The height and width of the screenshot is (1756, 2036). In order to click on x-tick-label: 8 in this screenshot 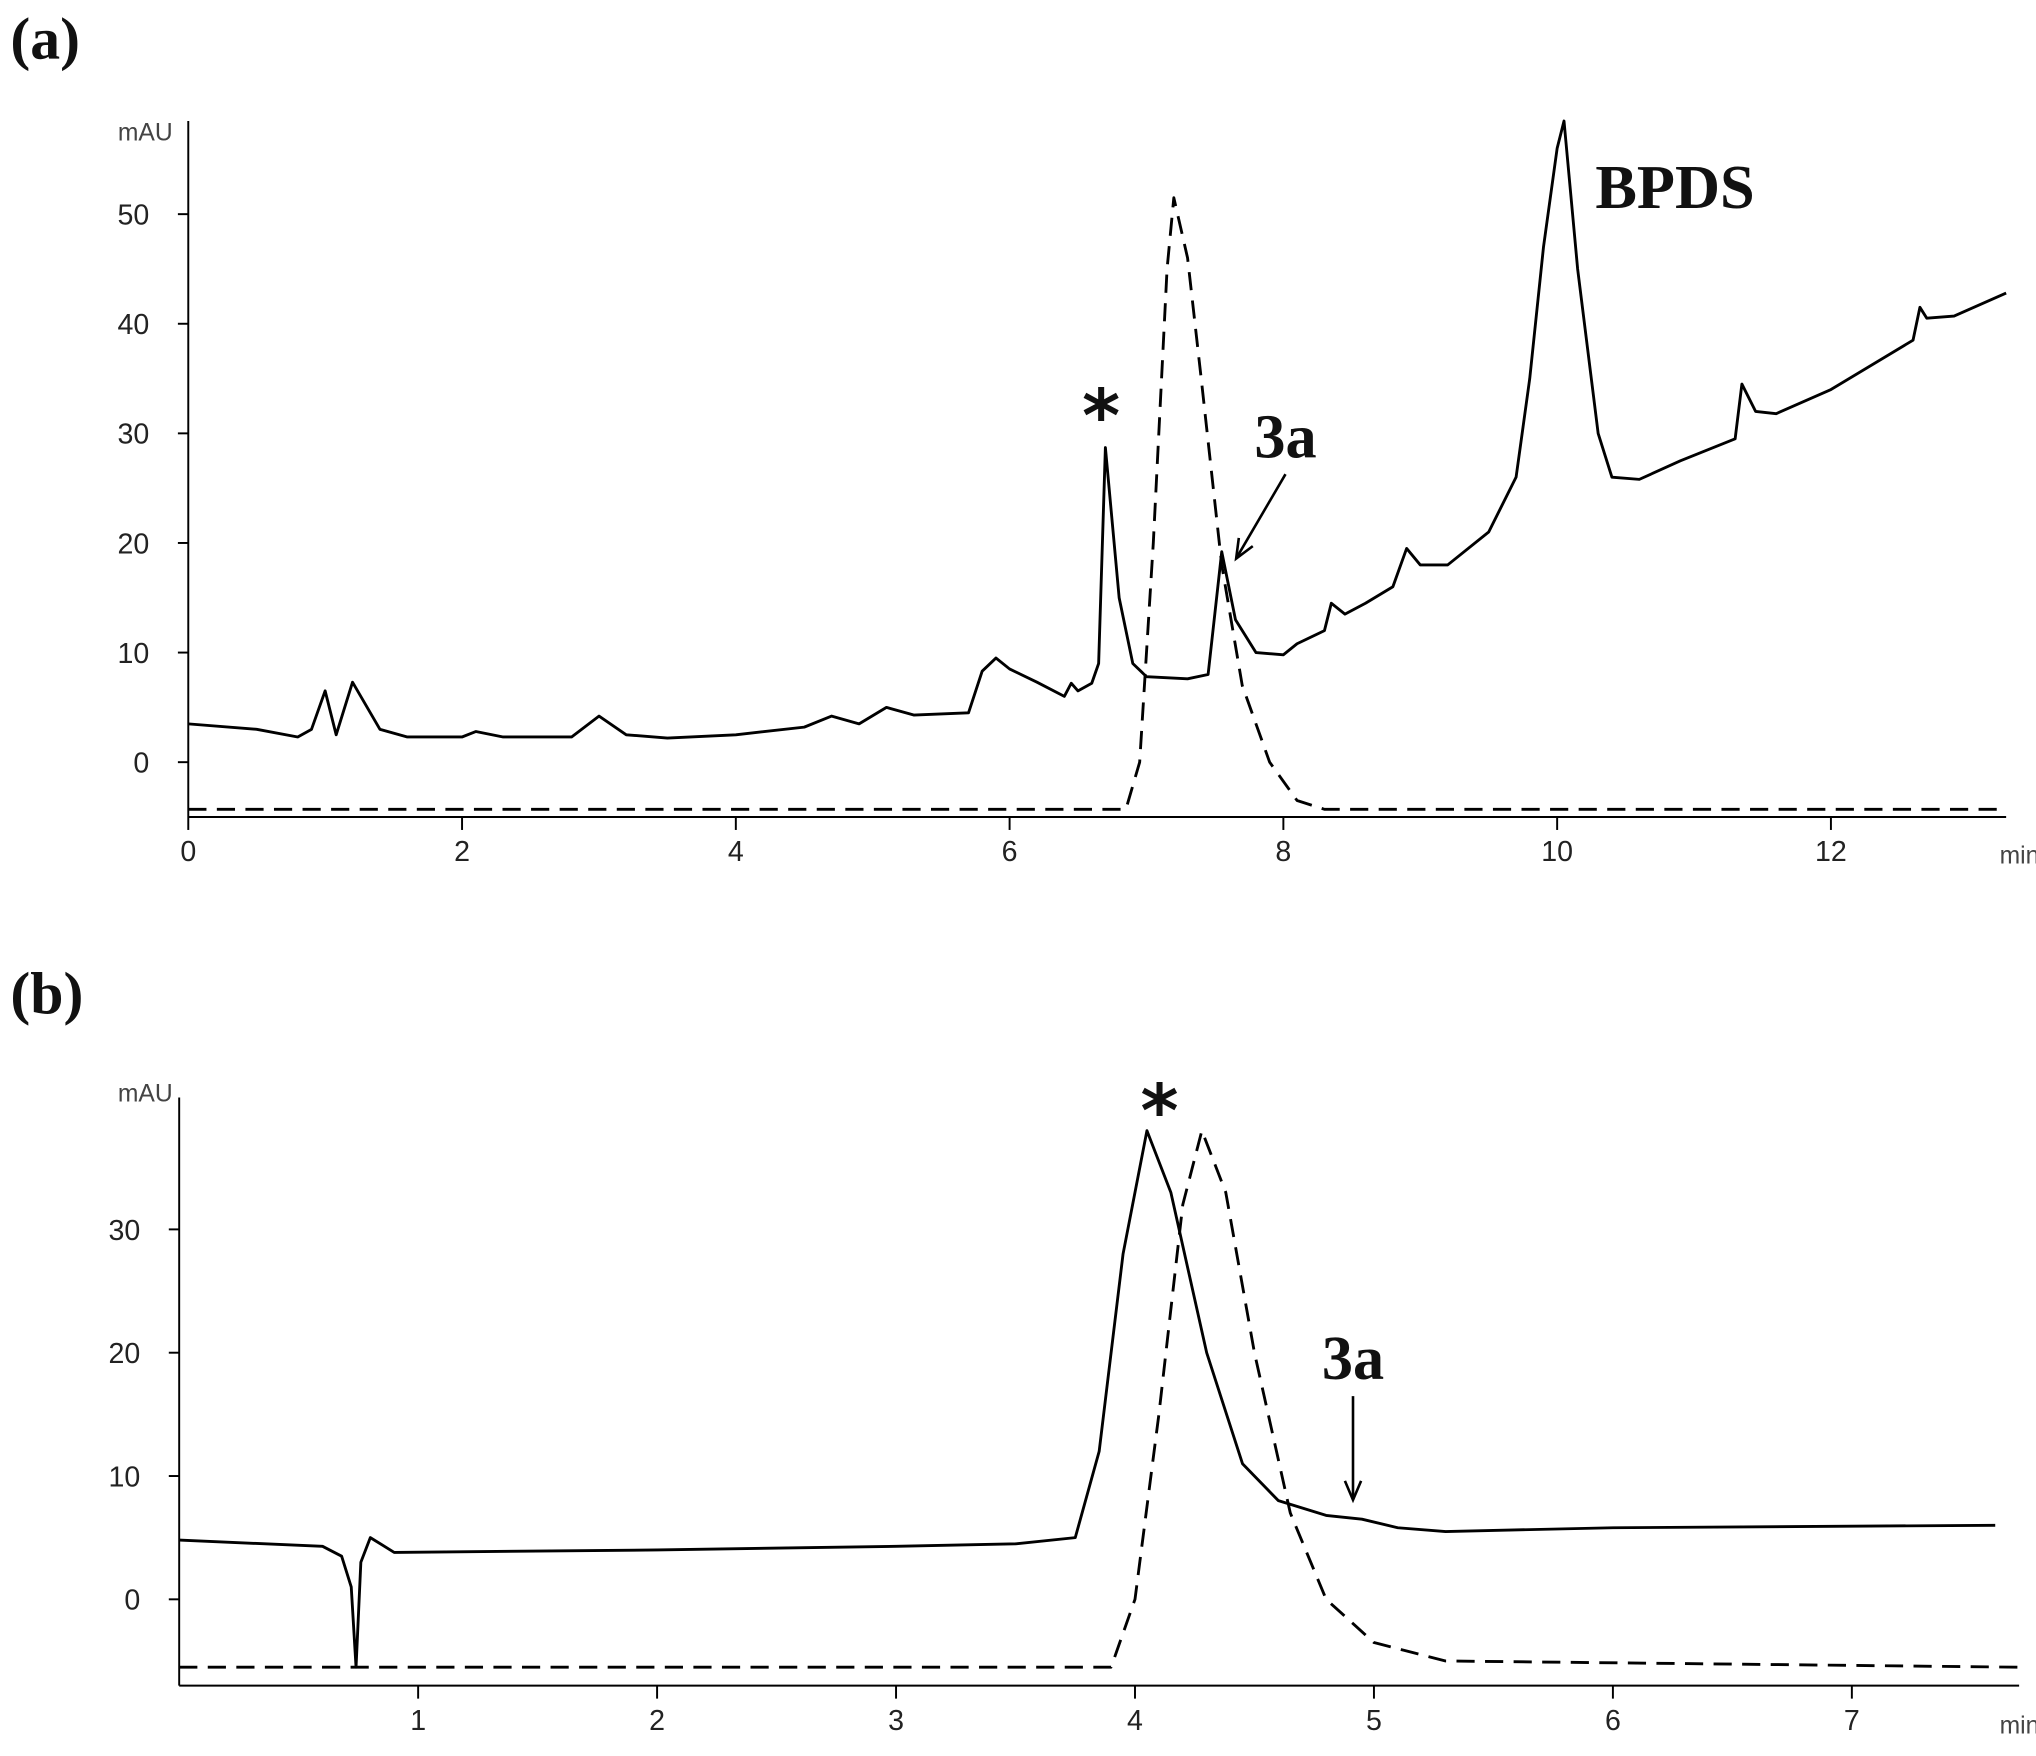, I will do `click(1283, 852)`.